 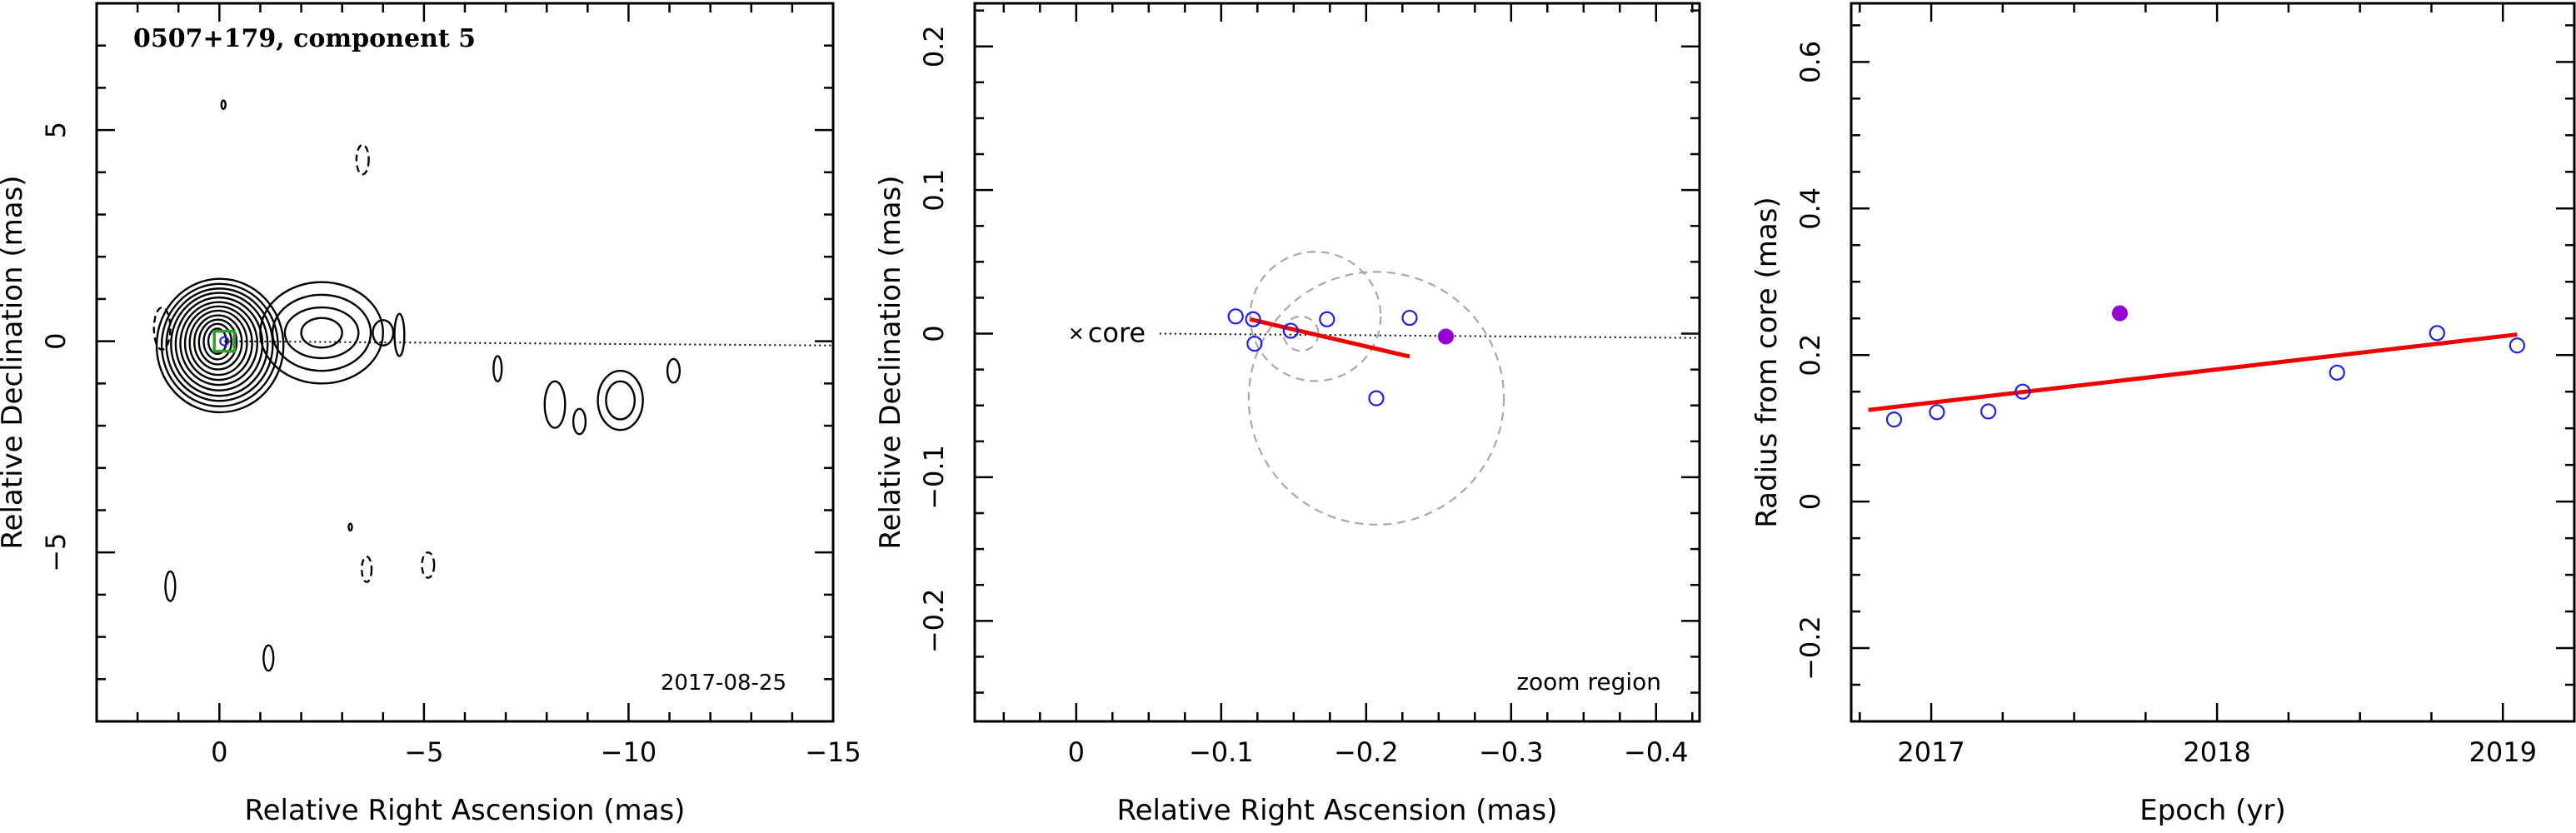 What do you see at coordinates (1366, 752) in the screenshot?
I see `panel2-x-tick-label: −0.2` at bounding box center [1366, 752].